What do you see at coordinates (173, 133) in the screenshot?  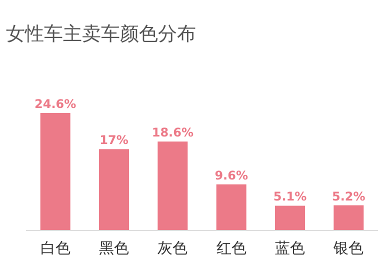 I see `data-label: 18.6%` at bounding box center [173, 133].